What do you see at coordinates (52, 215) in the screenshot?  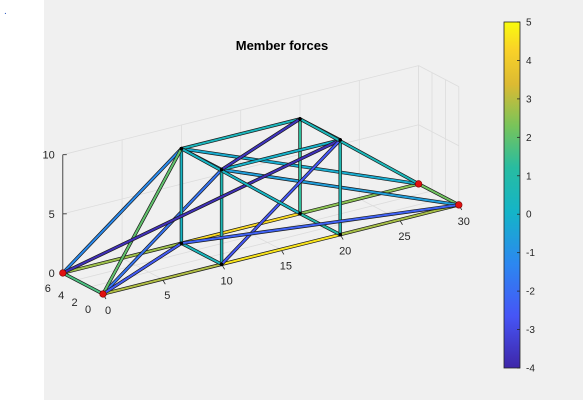 I see `z-tick-label: 5` at bounding box center [52, 215].